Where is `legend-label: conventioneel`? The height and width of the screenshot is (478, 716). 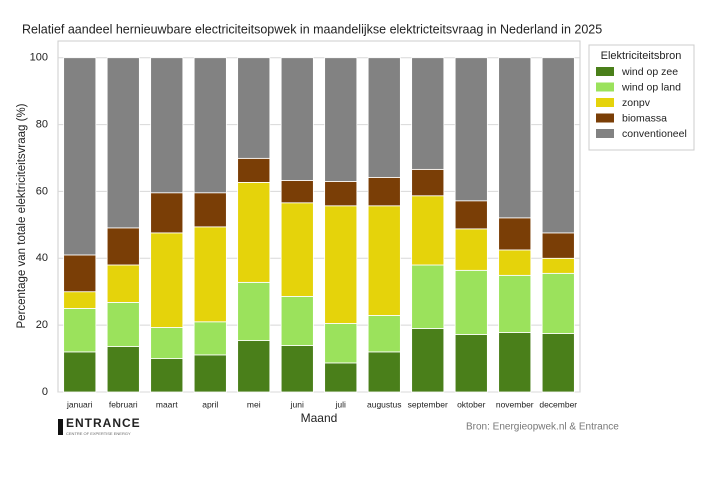
legend-label: conventioneel is located at coordinates (654, 134).